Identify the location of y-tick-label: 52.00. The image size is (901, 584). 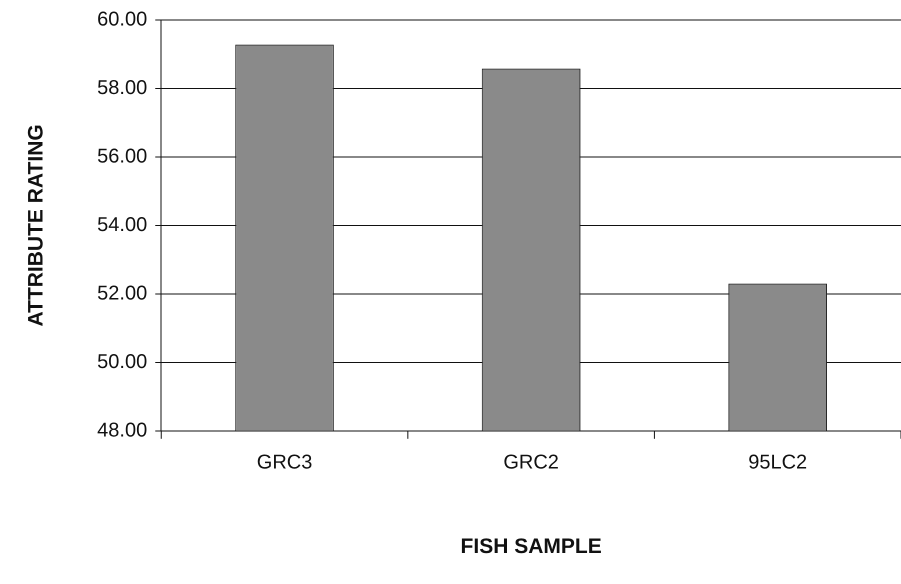
(122, 293).